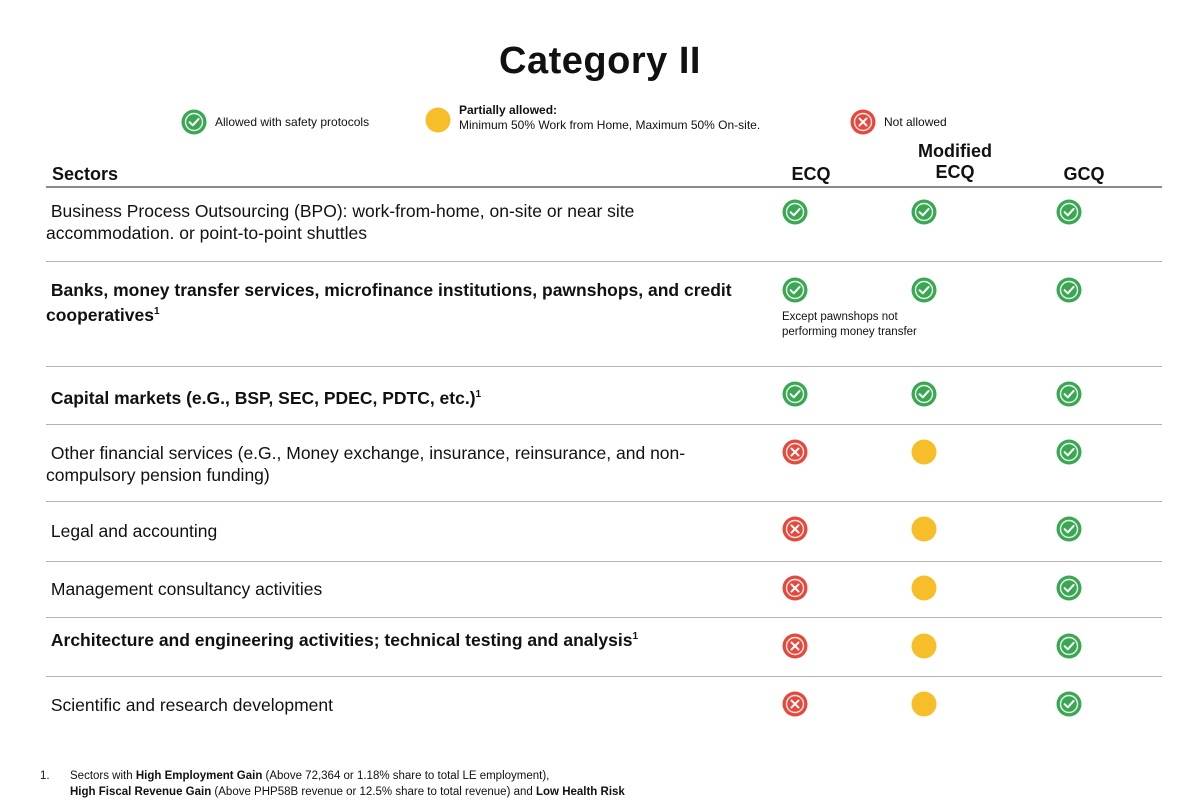 The image size is (1200, 805). I want to click on legend-allowed: Allowed with safety protocols, so click(275, 122).